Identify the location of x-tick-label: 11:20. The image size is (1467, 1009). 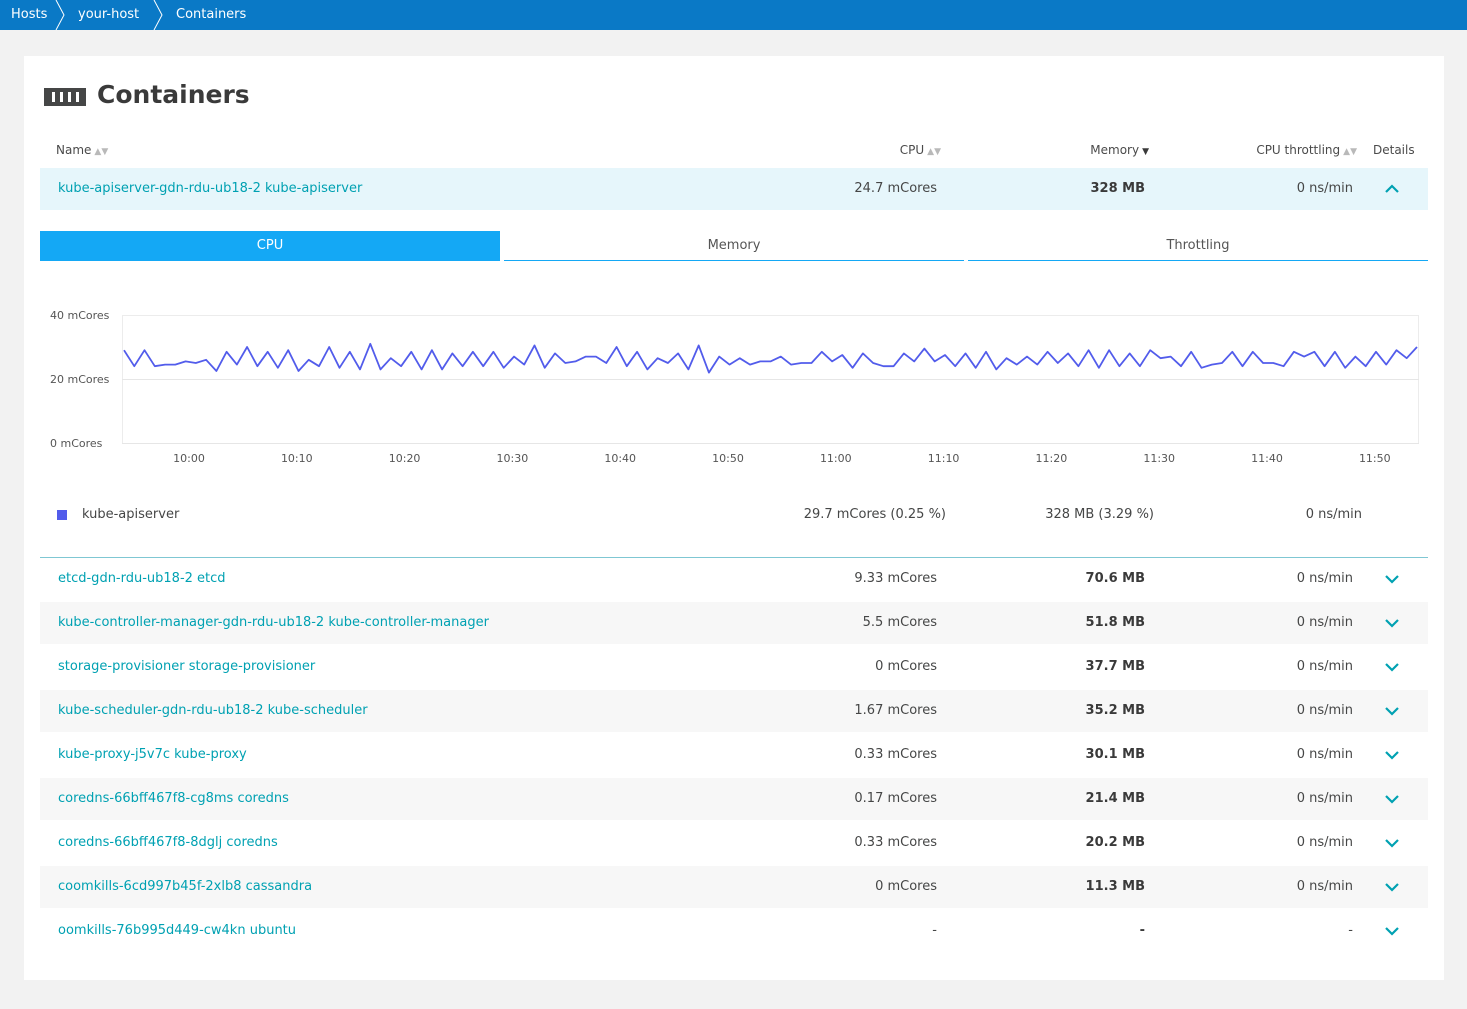
(1051, 458).